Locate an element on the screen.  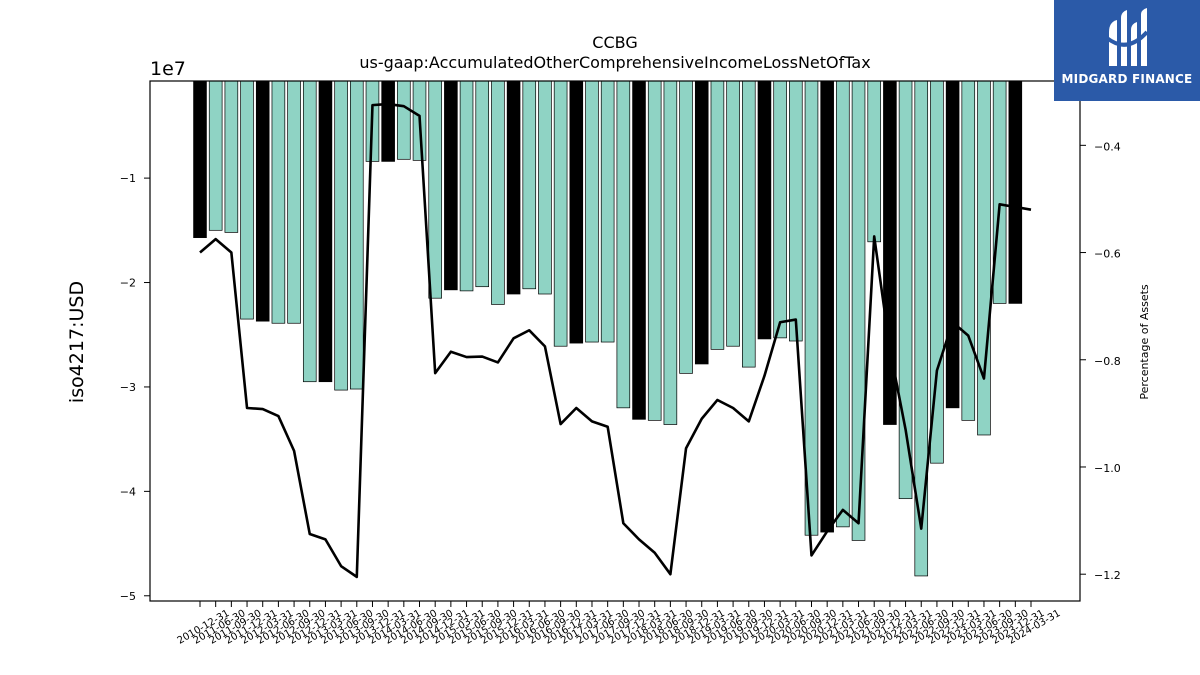
chart-title: CCBG is located at coordinates (614, 42).